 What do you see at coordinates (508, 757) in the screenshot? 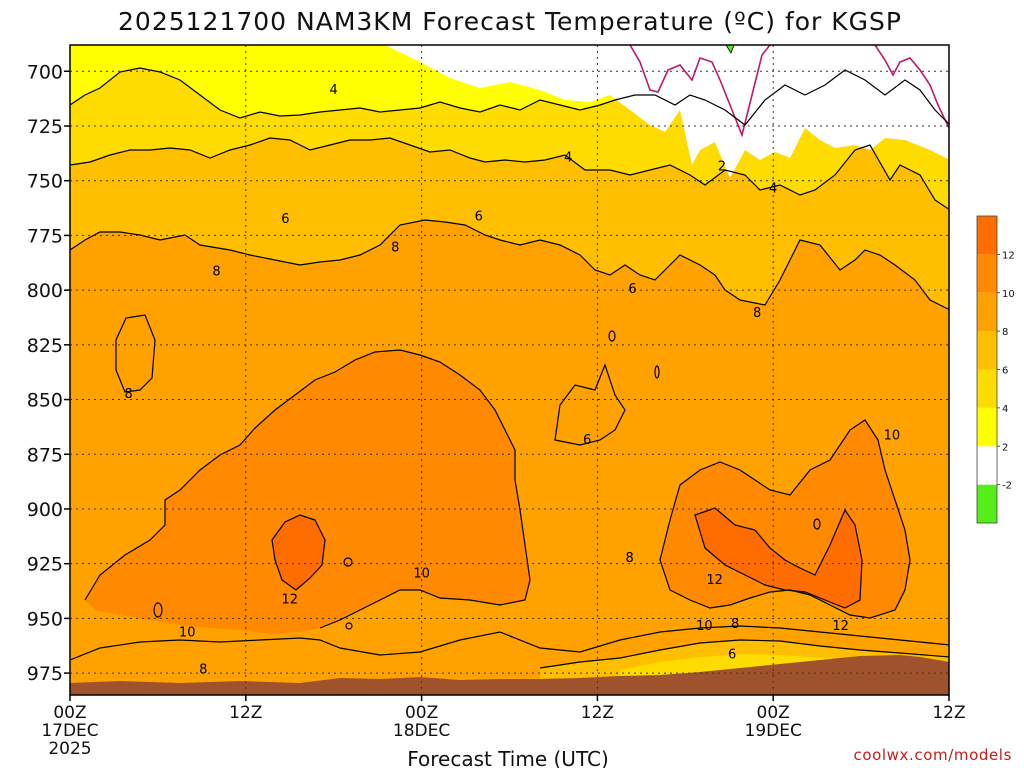
I see `x-axis-label: Forecast Time (UTC)` at bounding box center [508, 757].